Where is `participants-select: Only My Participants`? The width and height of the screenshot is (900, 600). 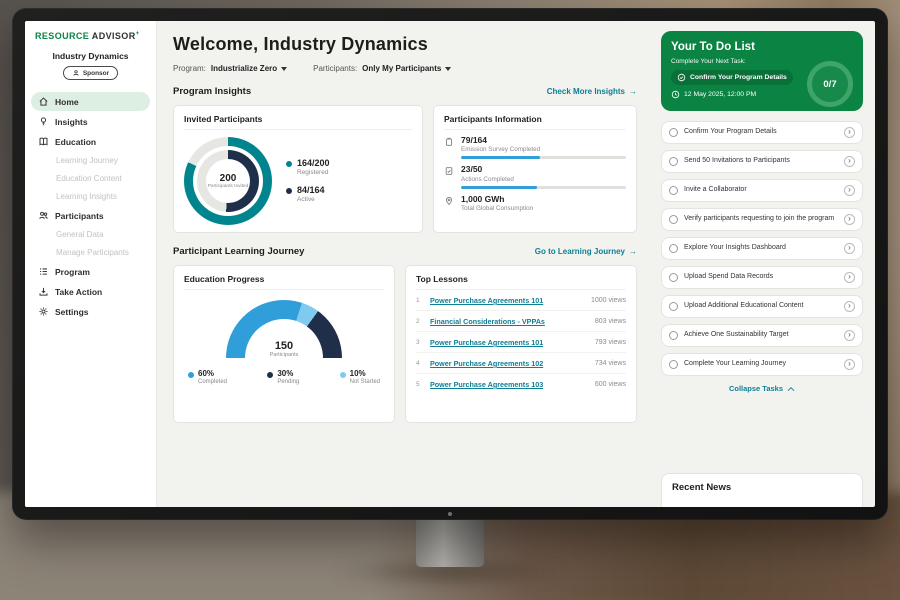
participants-select: Only My Participants is located at coordinates (407, 68).